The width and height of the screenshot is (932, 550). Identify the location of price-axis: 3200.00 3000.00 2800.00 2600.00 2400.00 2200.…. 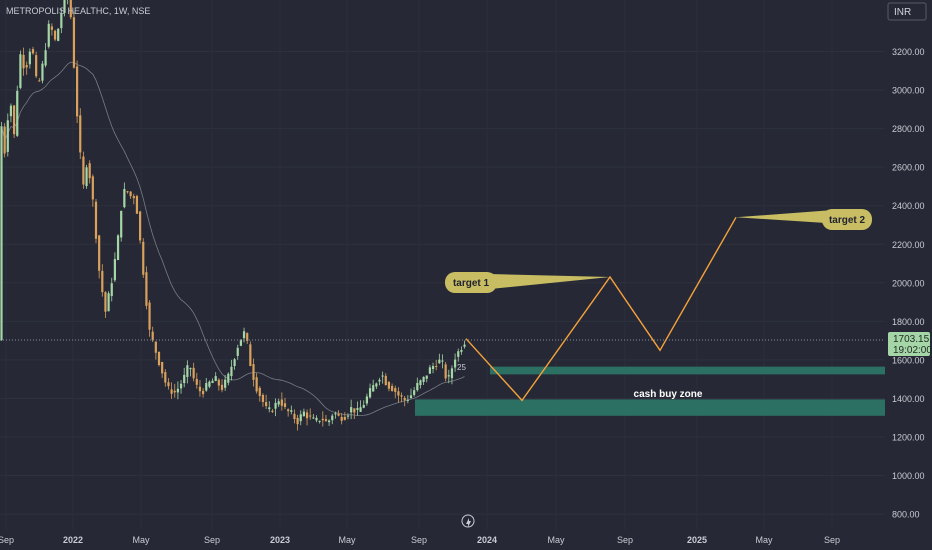
(908, 275).